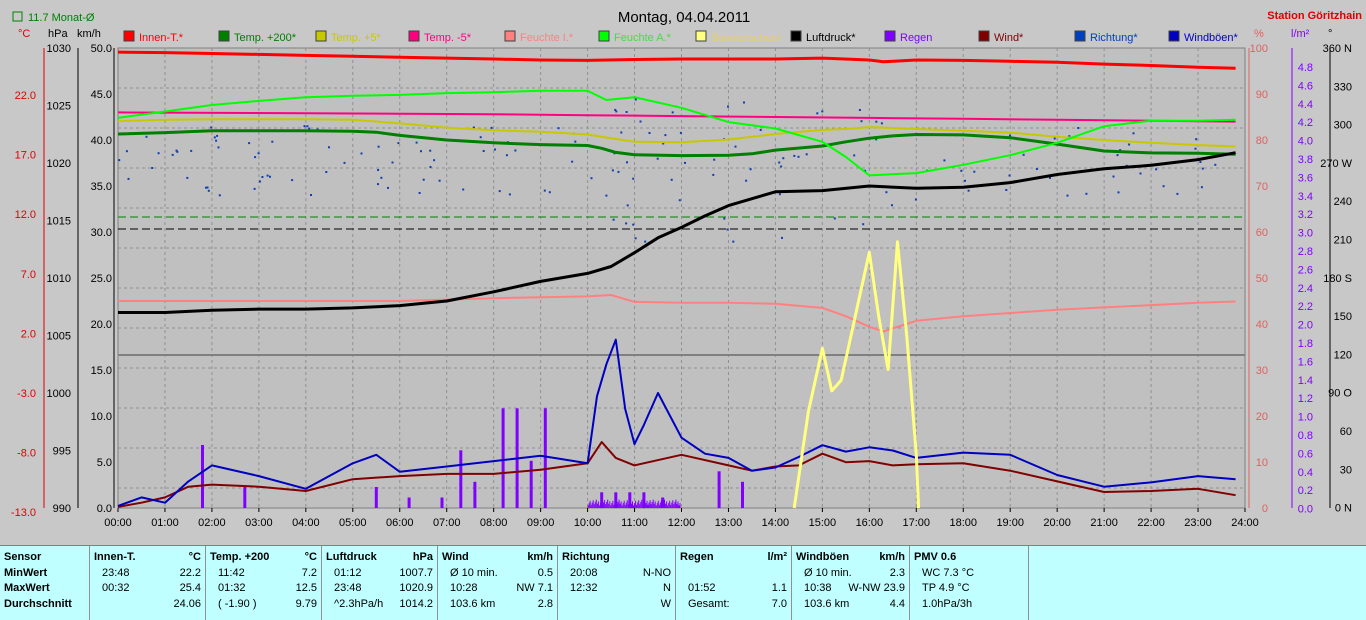 This screenshot has width=1366, height=620. Describe the element at coordinates (684, 574) in the screenshot. I see `summary-cell-time` at that location.